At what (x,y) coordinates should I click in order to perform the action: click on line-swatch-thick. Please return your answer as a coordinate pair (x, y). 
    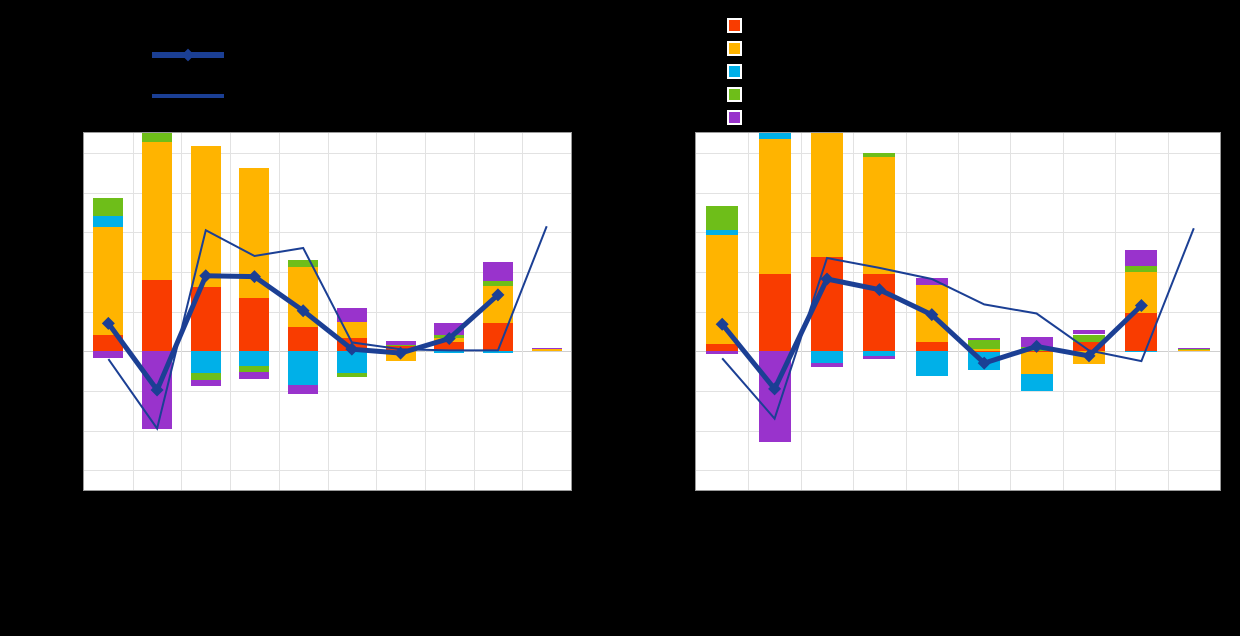
    Looking at the image, I should click on (188, 55).